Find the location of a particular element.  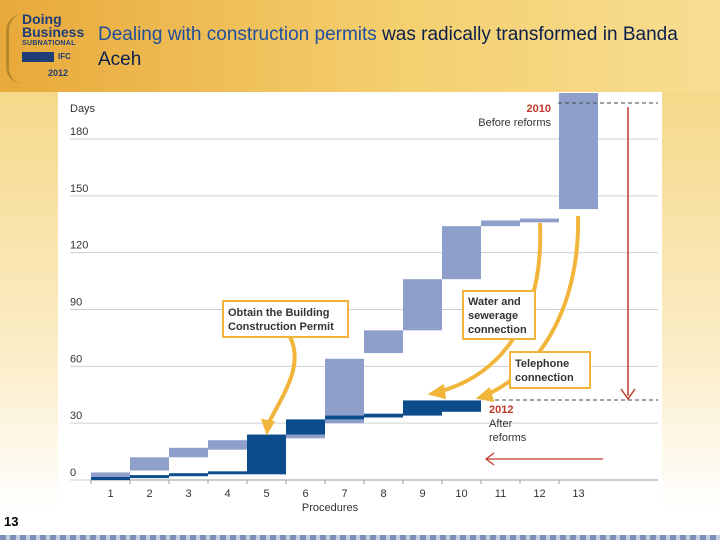

x-tick-label: 3 is located at coordinates (188, 494).